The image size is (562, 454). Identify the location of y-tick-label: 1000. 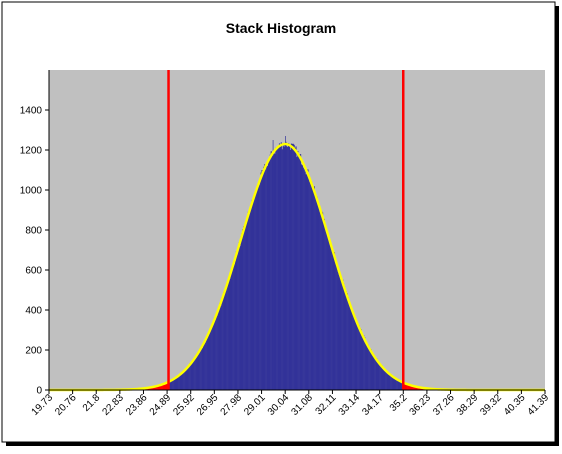
(31, 191).